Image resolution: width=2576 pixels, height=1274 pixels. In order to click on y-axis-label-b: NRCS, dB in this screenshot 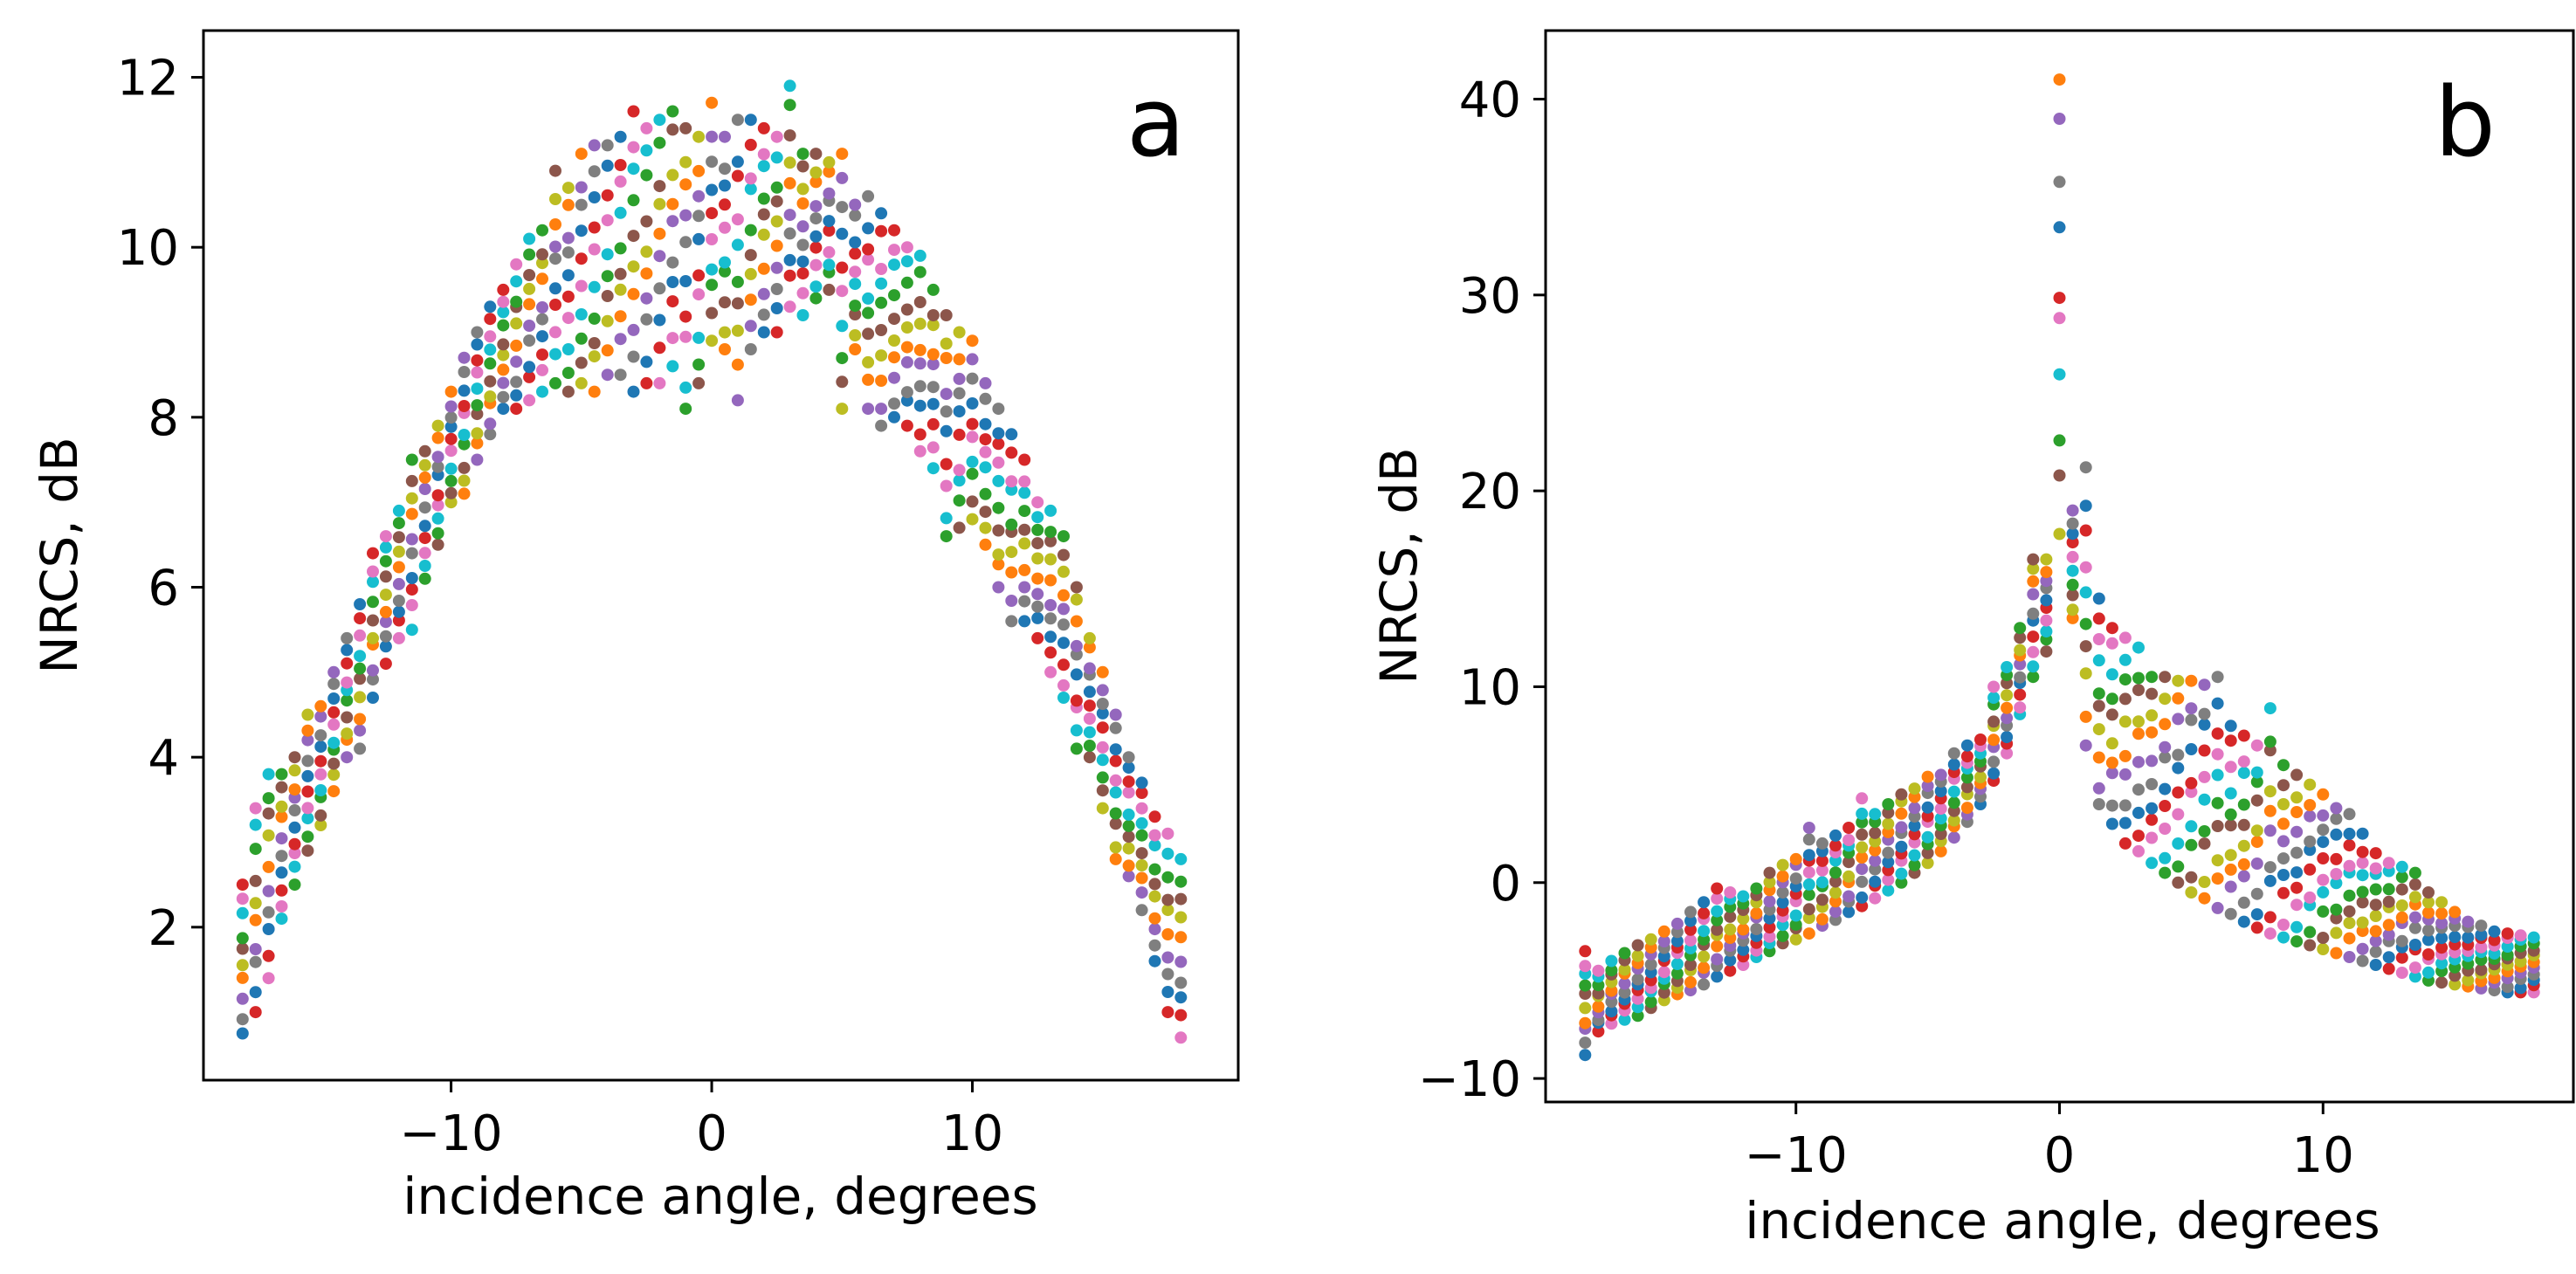, I will do `click(1399, 566)`.